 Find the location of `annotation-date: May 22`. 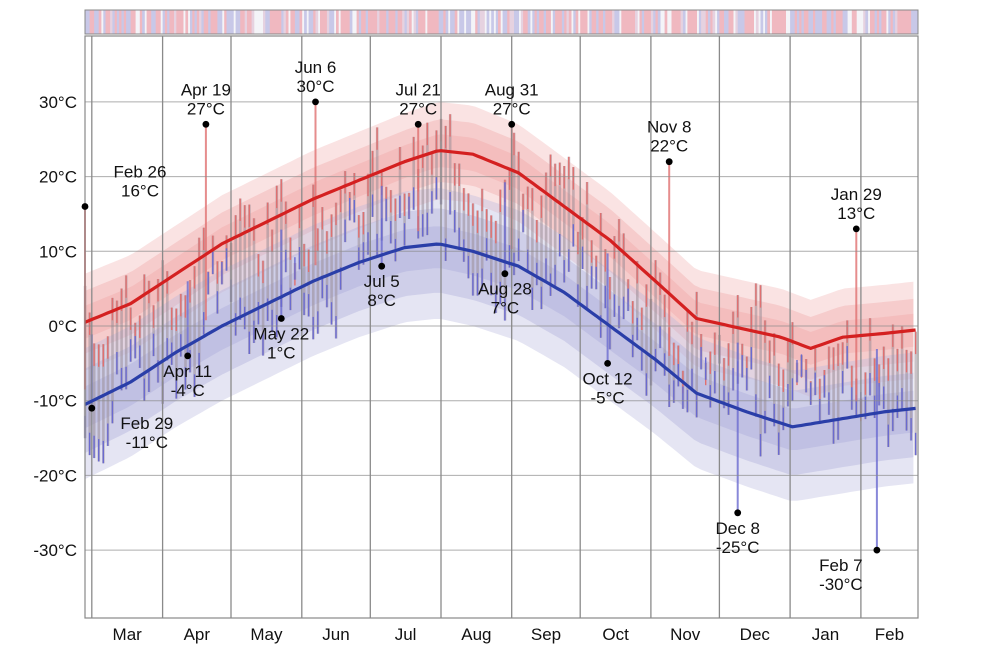

annotation-date: May 22 is located at coordinates (281, 334).